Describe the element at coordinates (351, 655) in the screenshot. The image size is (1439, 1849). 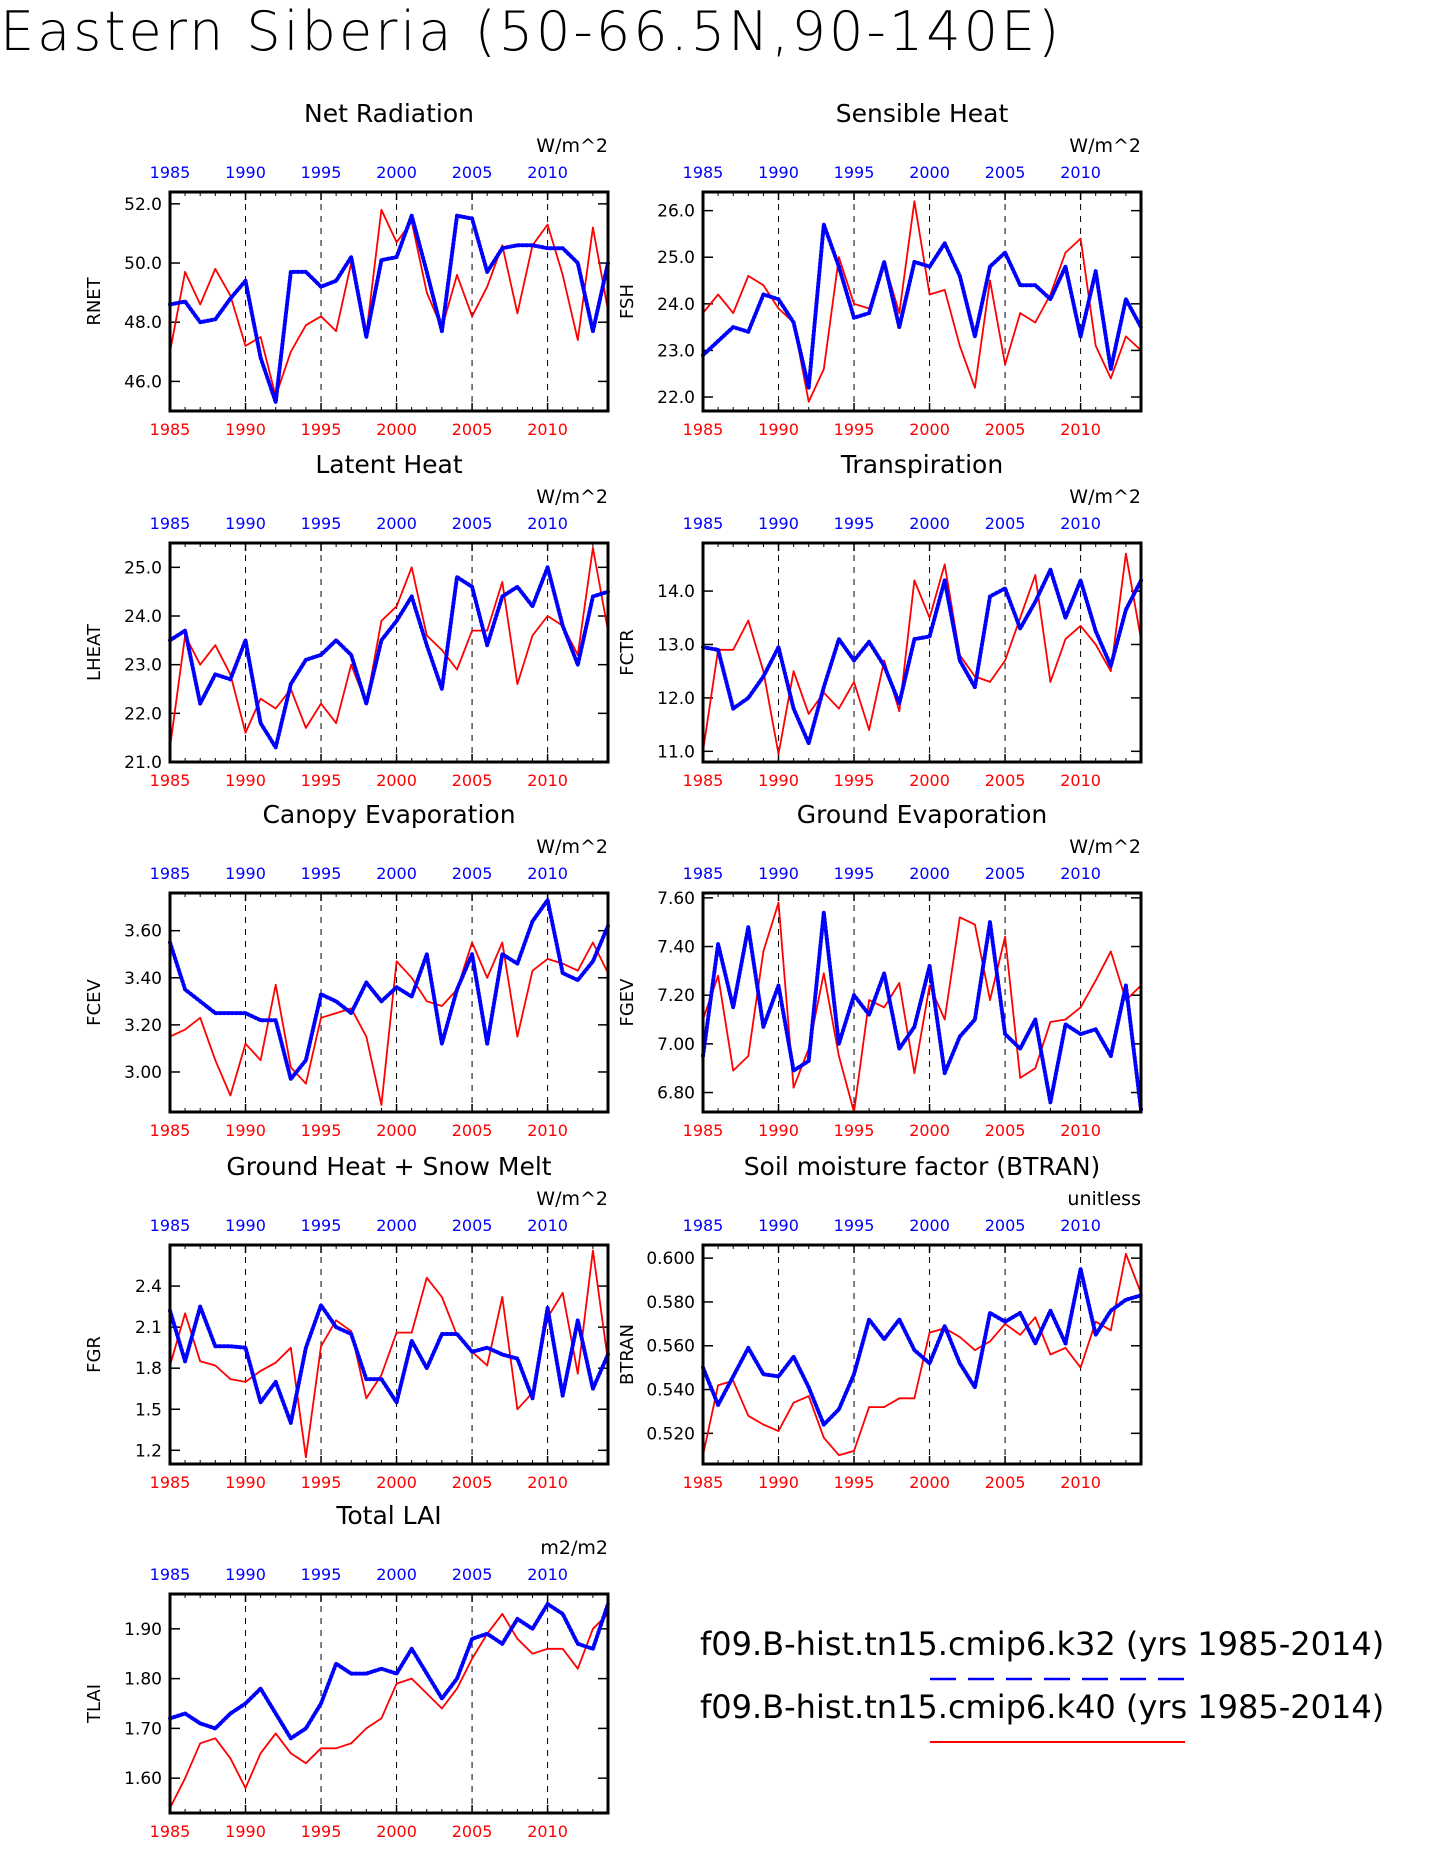
I see `lheat-point-case1-1997` at that location.